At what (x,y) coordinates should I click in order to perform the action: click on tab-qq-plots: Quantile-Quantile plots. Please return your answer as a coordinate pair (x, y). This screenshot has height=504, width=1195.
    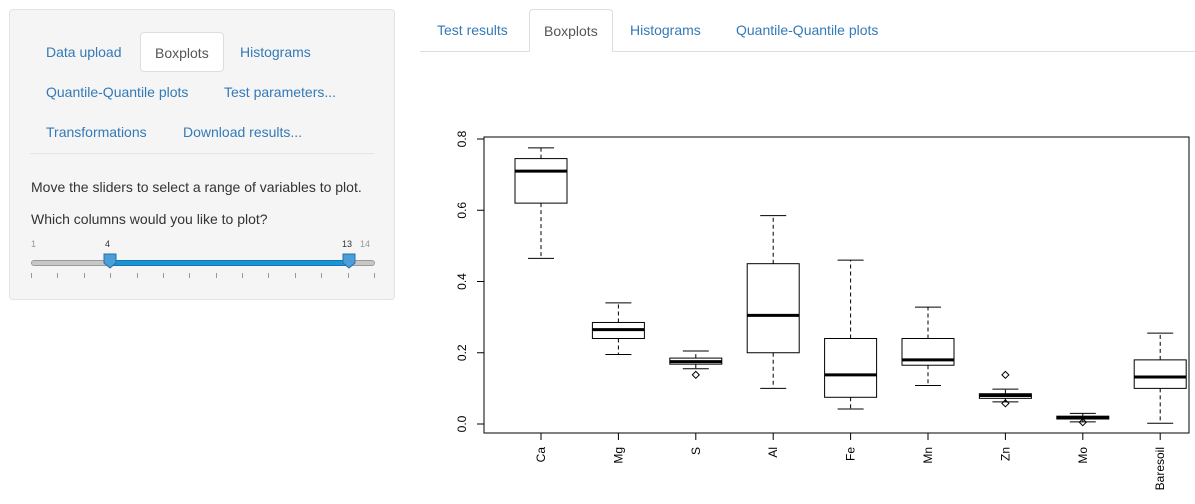
    Looking at the image, I should click on (807, 30).